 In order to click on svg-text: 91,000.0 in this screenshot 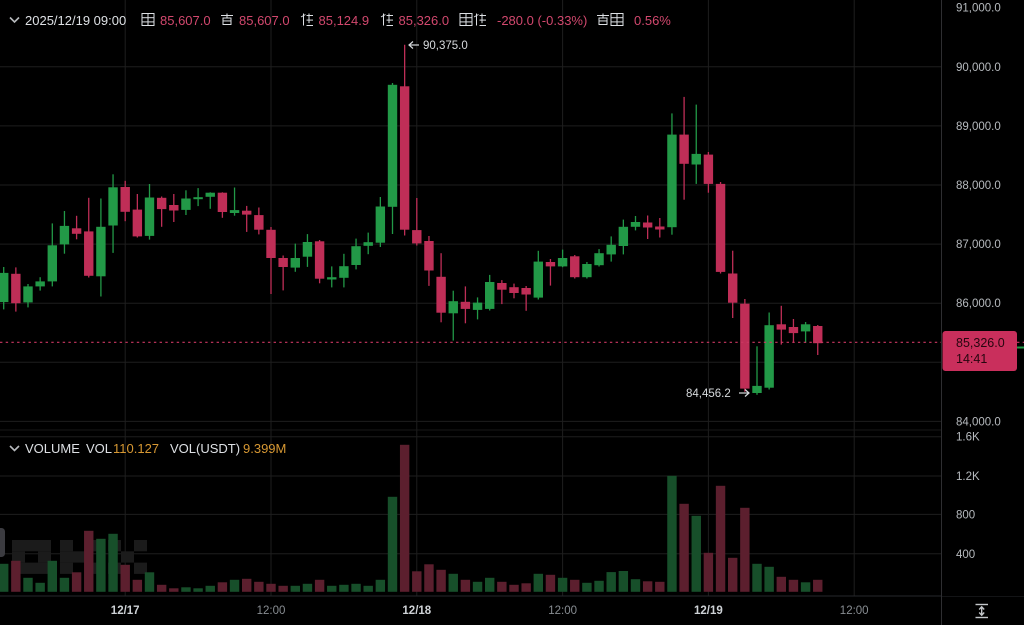, I will do `click(978, 9)`.